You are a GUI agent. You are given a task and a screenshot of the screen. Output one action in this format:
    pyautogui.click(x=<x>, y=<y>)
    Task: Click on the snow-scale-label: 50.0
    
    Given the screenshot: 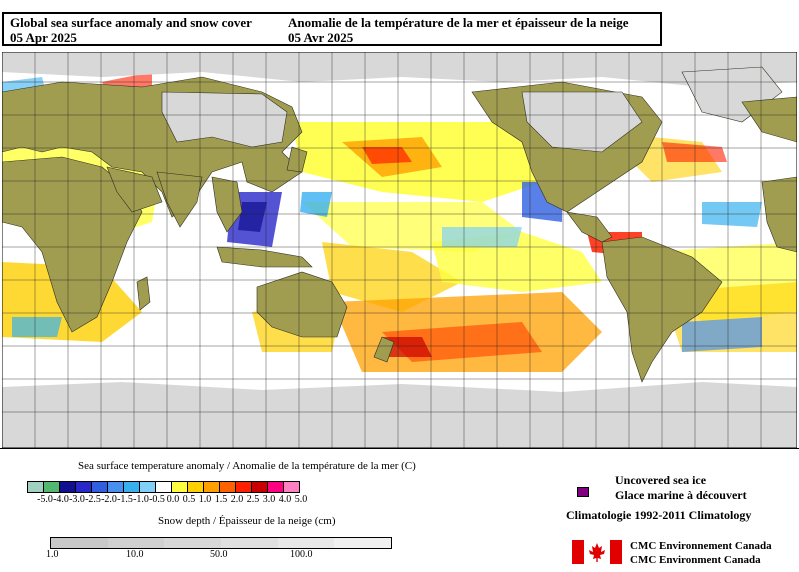 What is the action you would take?
    pyautogui.click(x=219, y=554)
    